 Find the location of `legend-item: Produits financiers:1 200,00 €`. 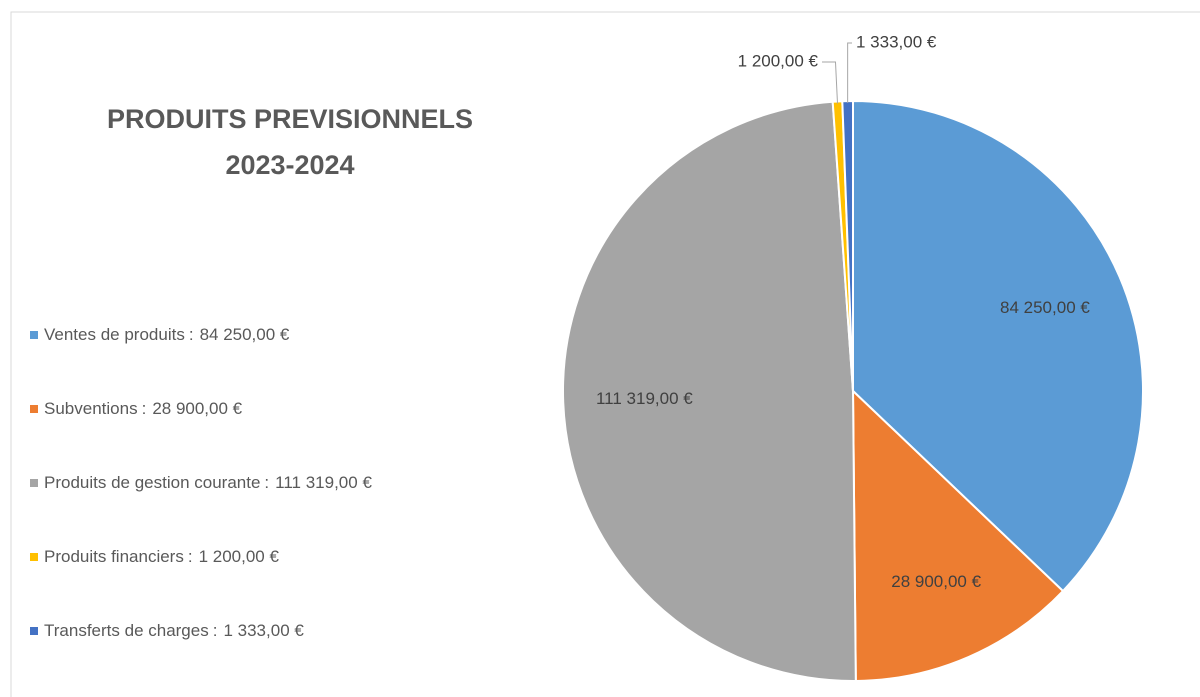

legend-item: Produits financiers:1 200,00 € is located at coordinates (252, 581).